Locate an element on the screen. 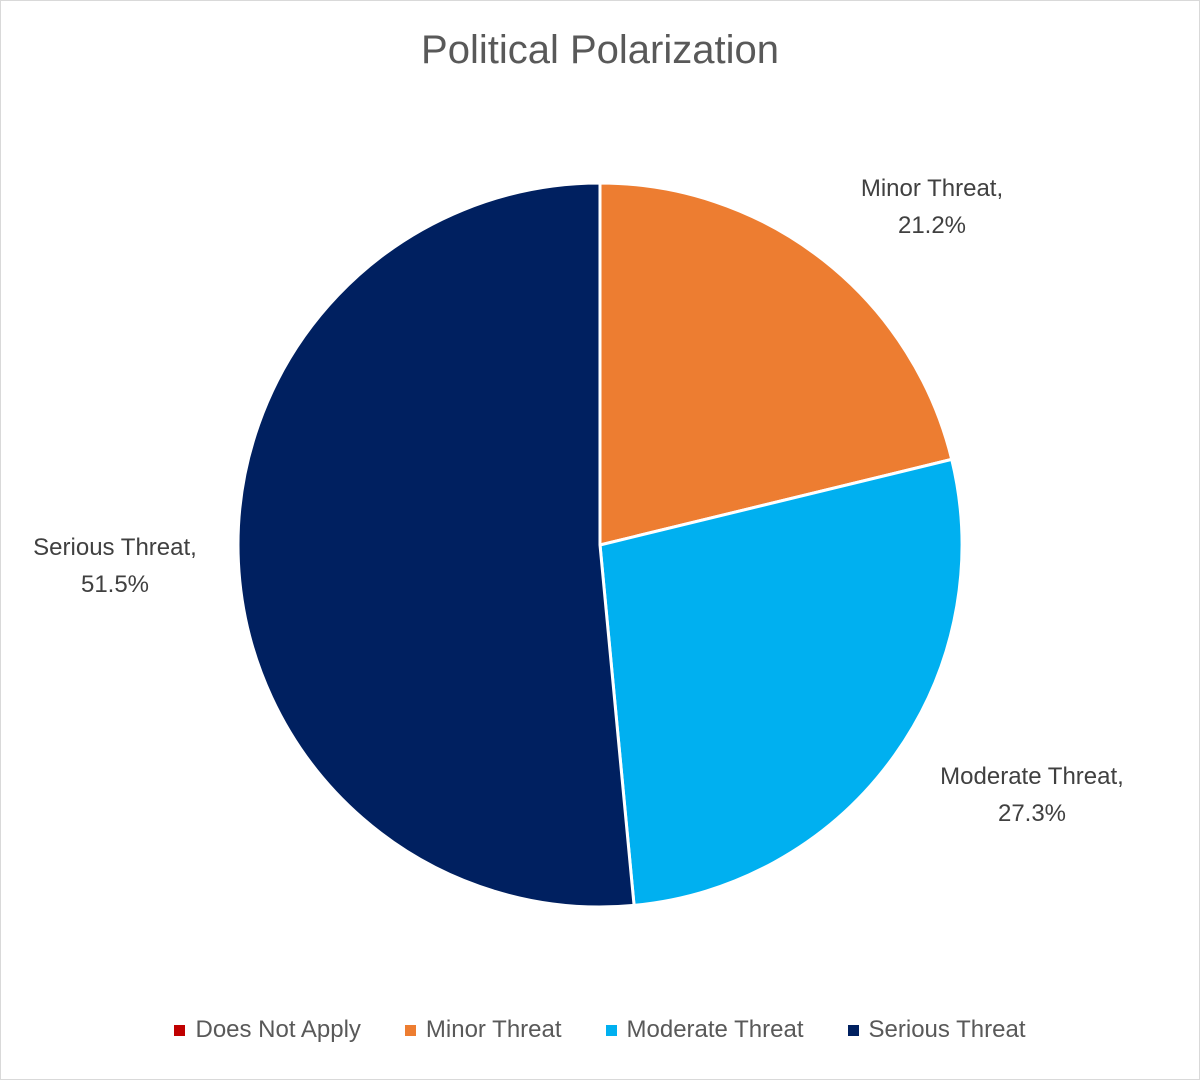 The height and width of the screenshot is (1080, 1200). data-label-moderate-threat-category: Moderate Threat, is located at coordinates (1032, 776).